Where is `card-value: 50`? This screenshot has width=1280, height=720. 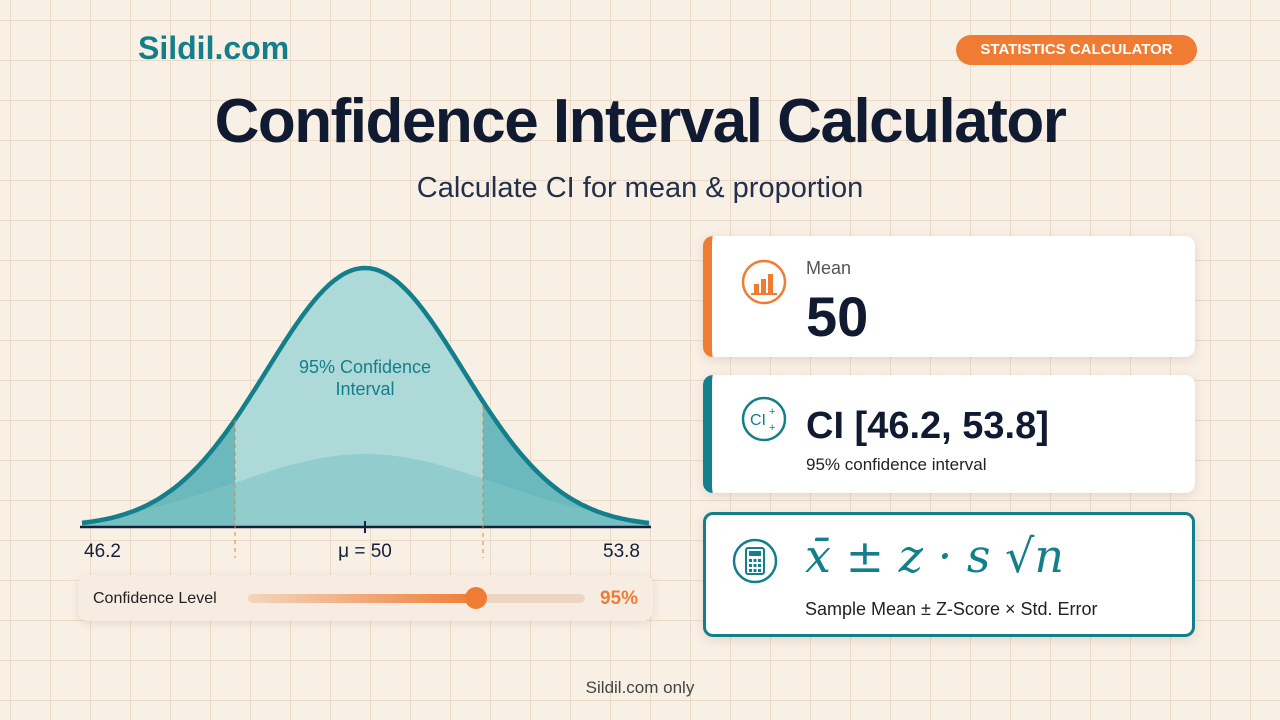 card-value: 50 is located at coordinates (837, 316).